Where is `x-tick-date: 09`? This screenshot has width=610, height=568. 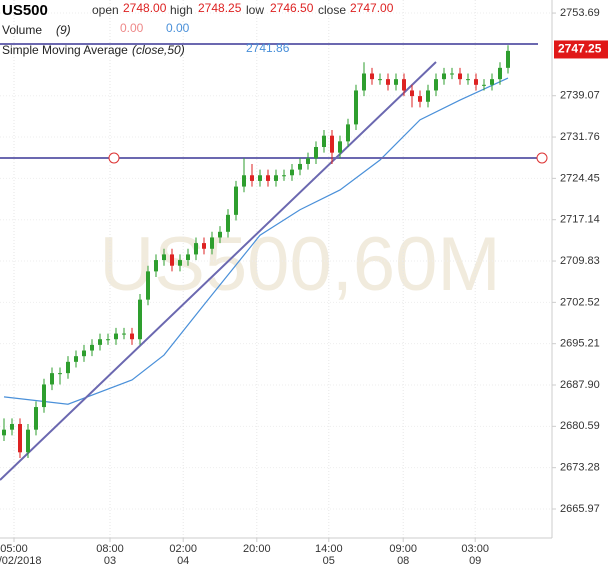 x-tick-date: 09 is located at coordinates (475, 561).